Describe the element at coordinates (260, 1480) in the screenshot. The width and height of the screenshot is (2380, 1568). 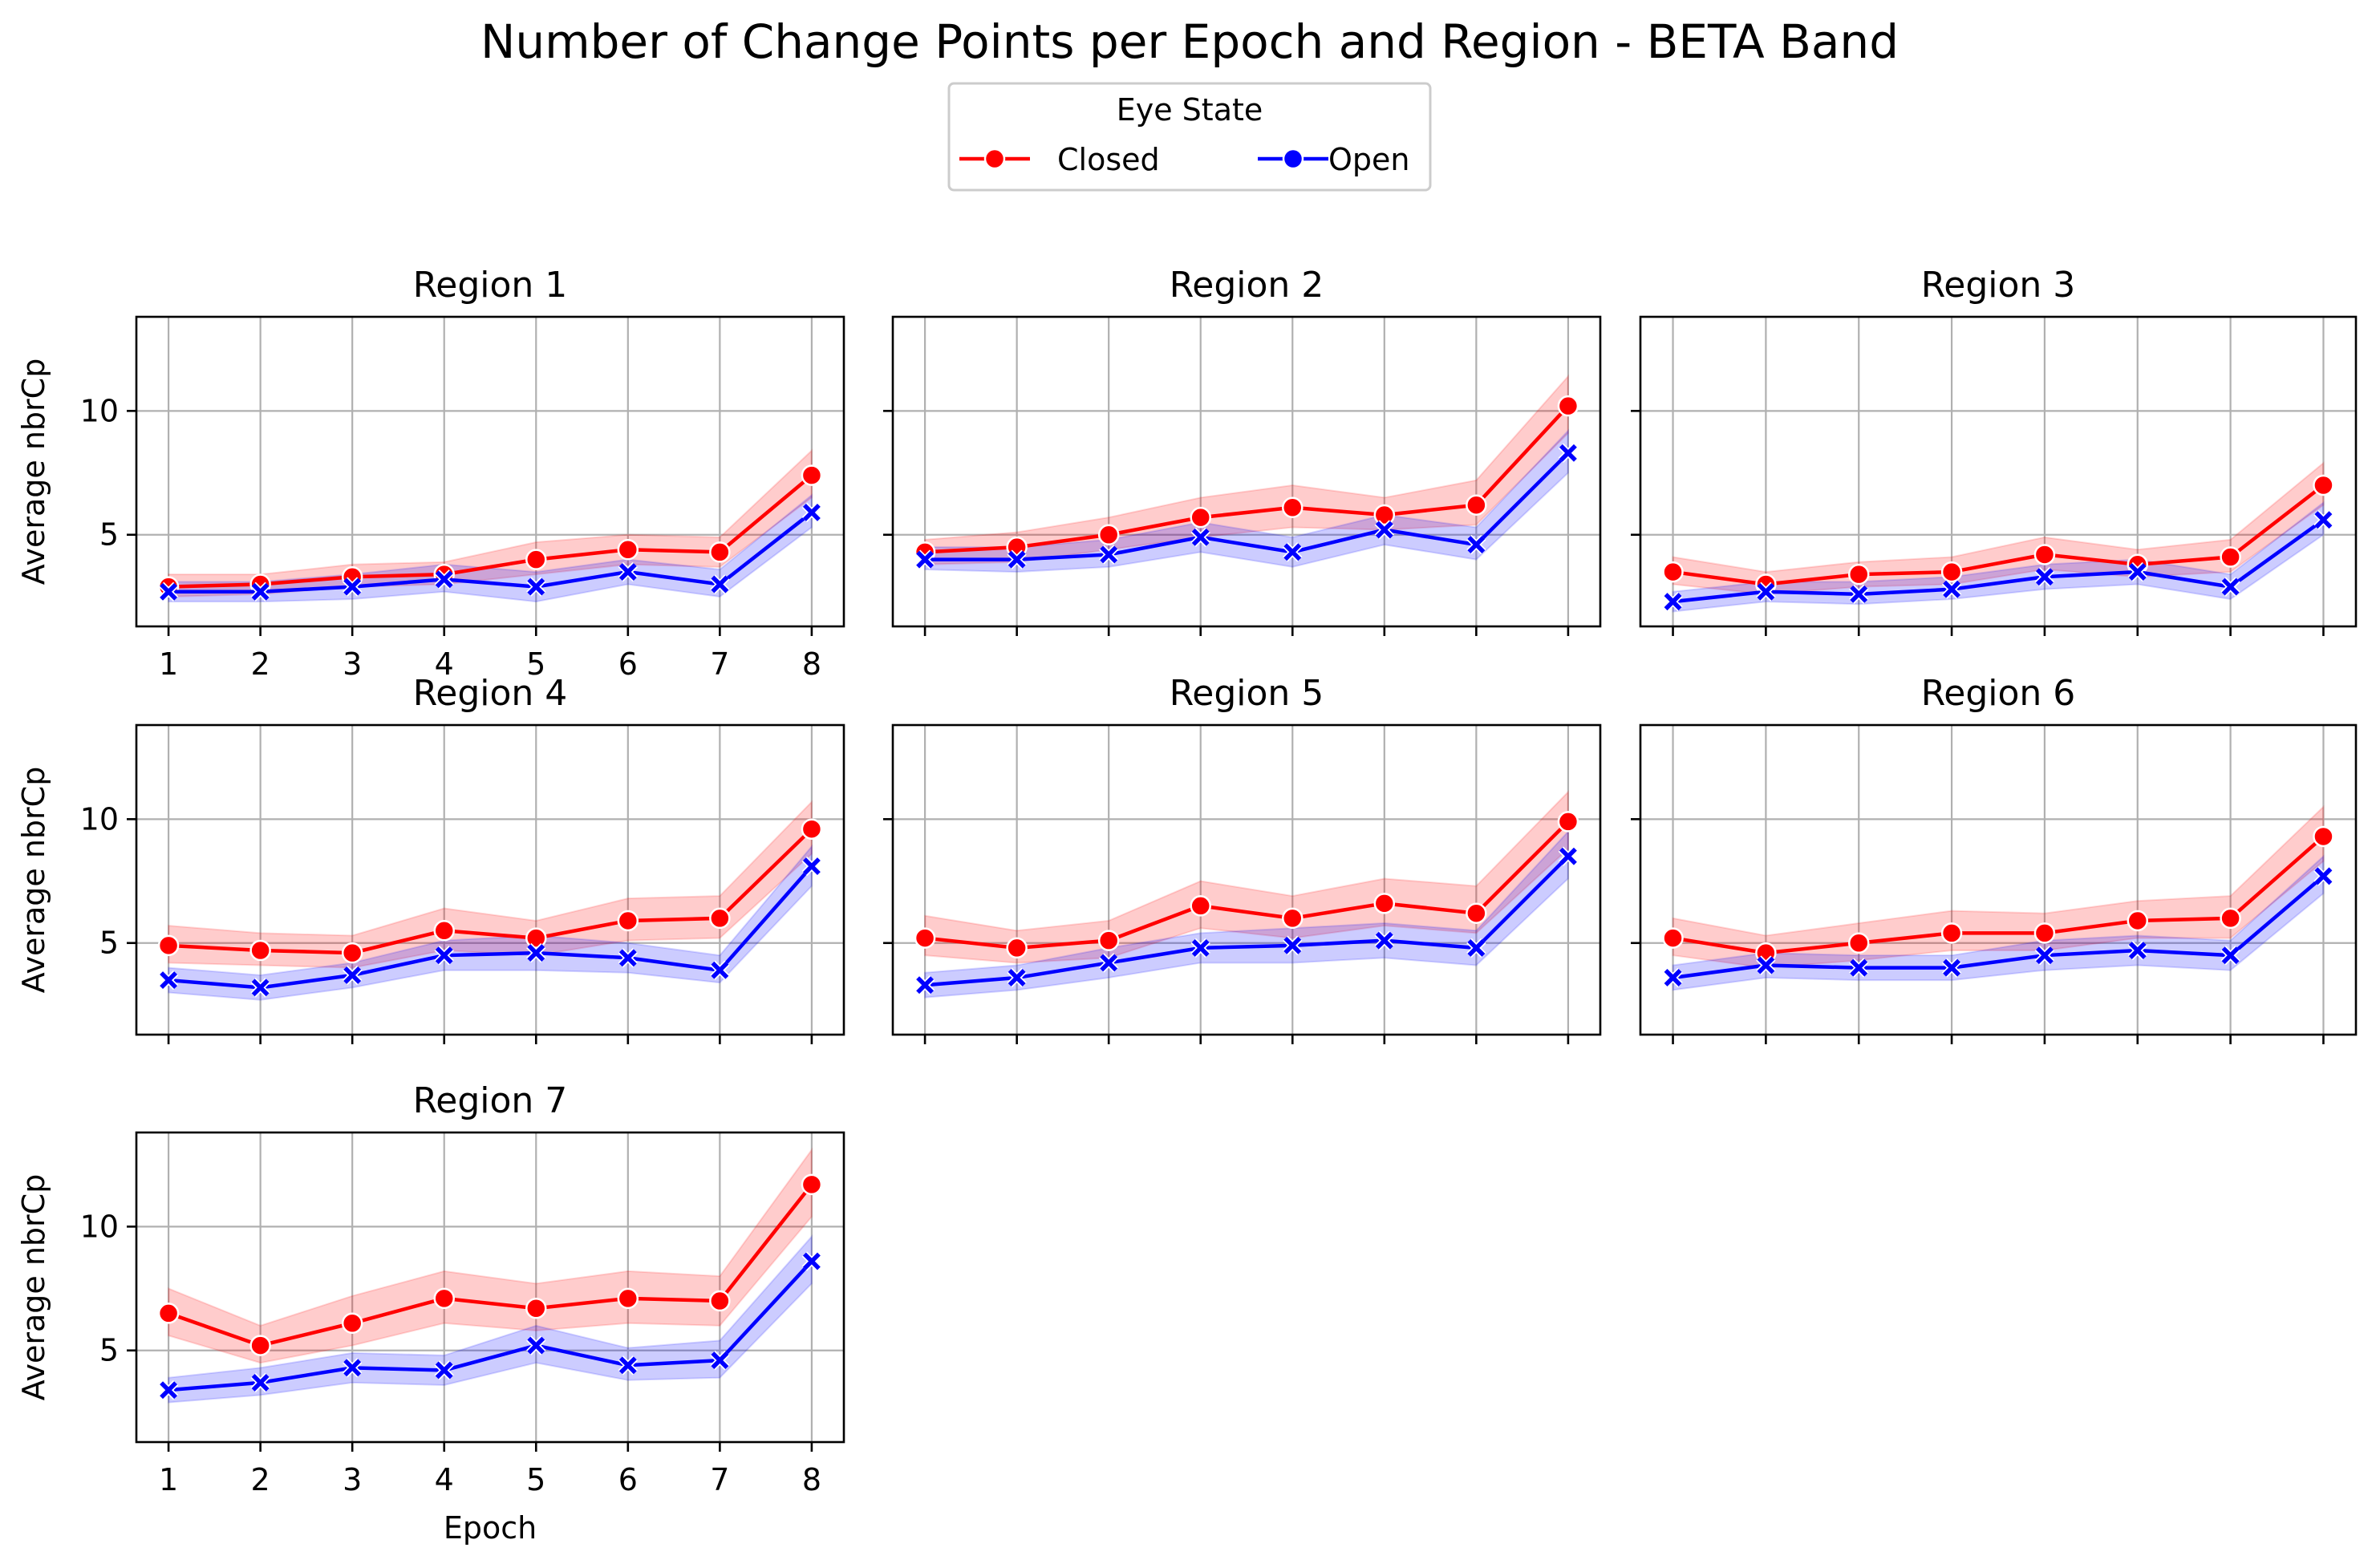
I see `panel-7-tick-label-x: 2` at that location.